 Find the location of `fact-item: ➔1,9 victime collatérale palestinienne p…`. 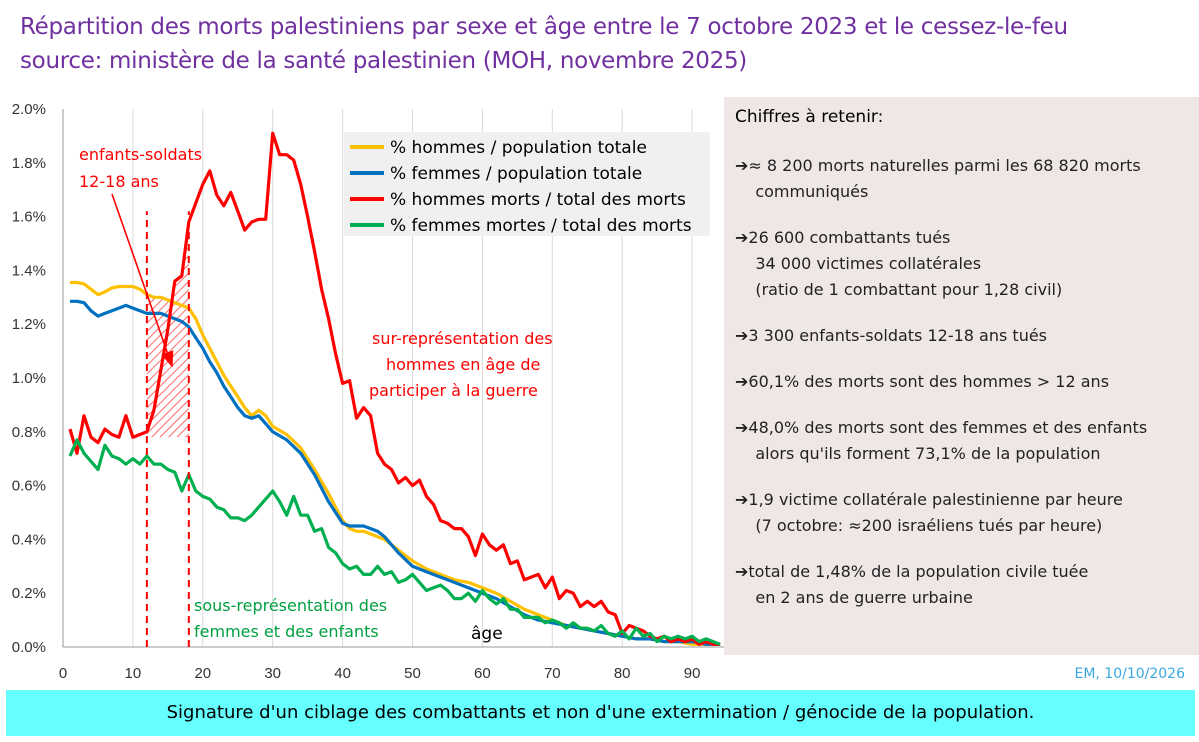

fact-item: ➔1,9 victime collatérale palestinienne p… is located at coordinates (929, 512).